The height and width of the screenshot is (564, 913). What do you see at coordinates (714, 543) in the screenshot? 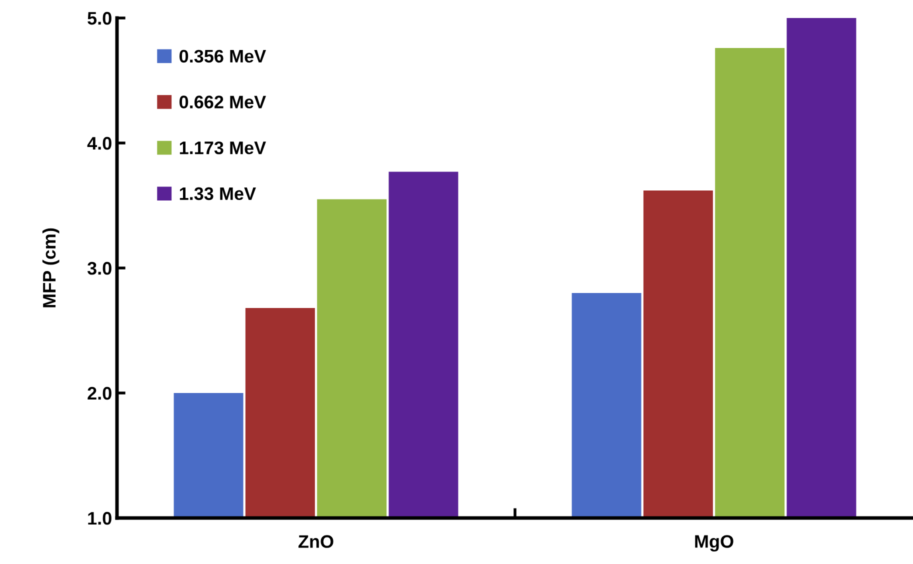
I see `x-tick-label: MgO` at bounding box center [714, 543].